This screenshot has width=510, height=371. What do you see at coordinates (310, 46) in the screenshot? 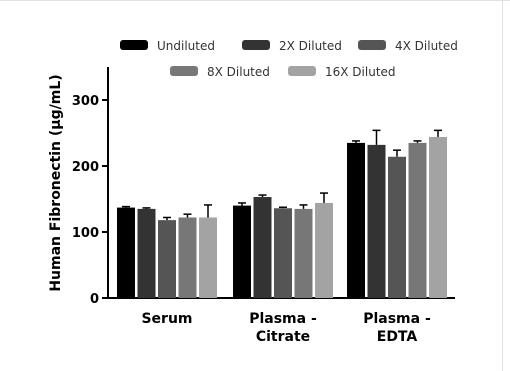
I see `legend-label: 2X Diluted` at bounding box center [310, 46].